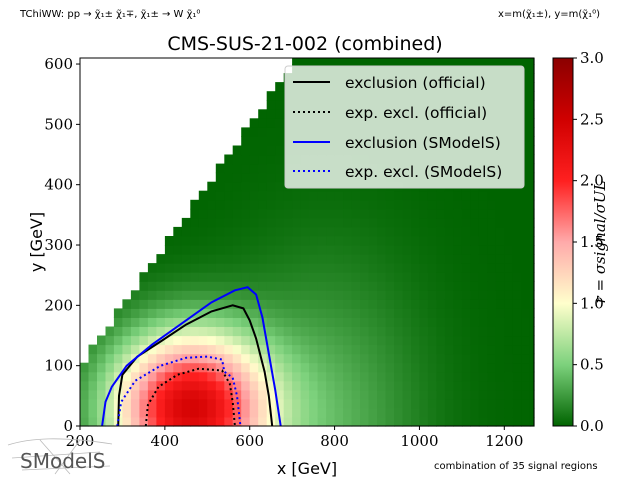  What do you see at coordinates (58, 245) in the screenshot?
I see `y-tick-label: 300` at bounding box center [58, 245].